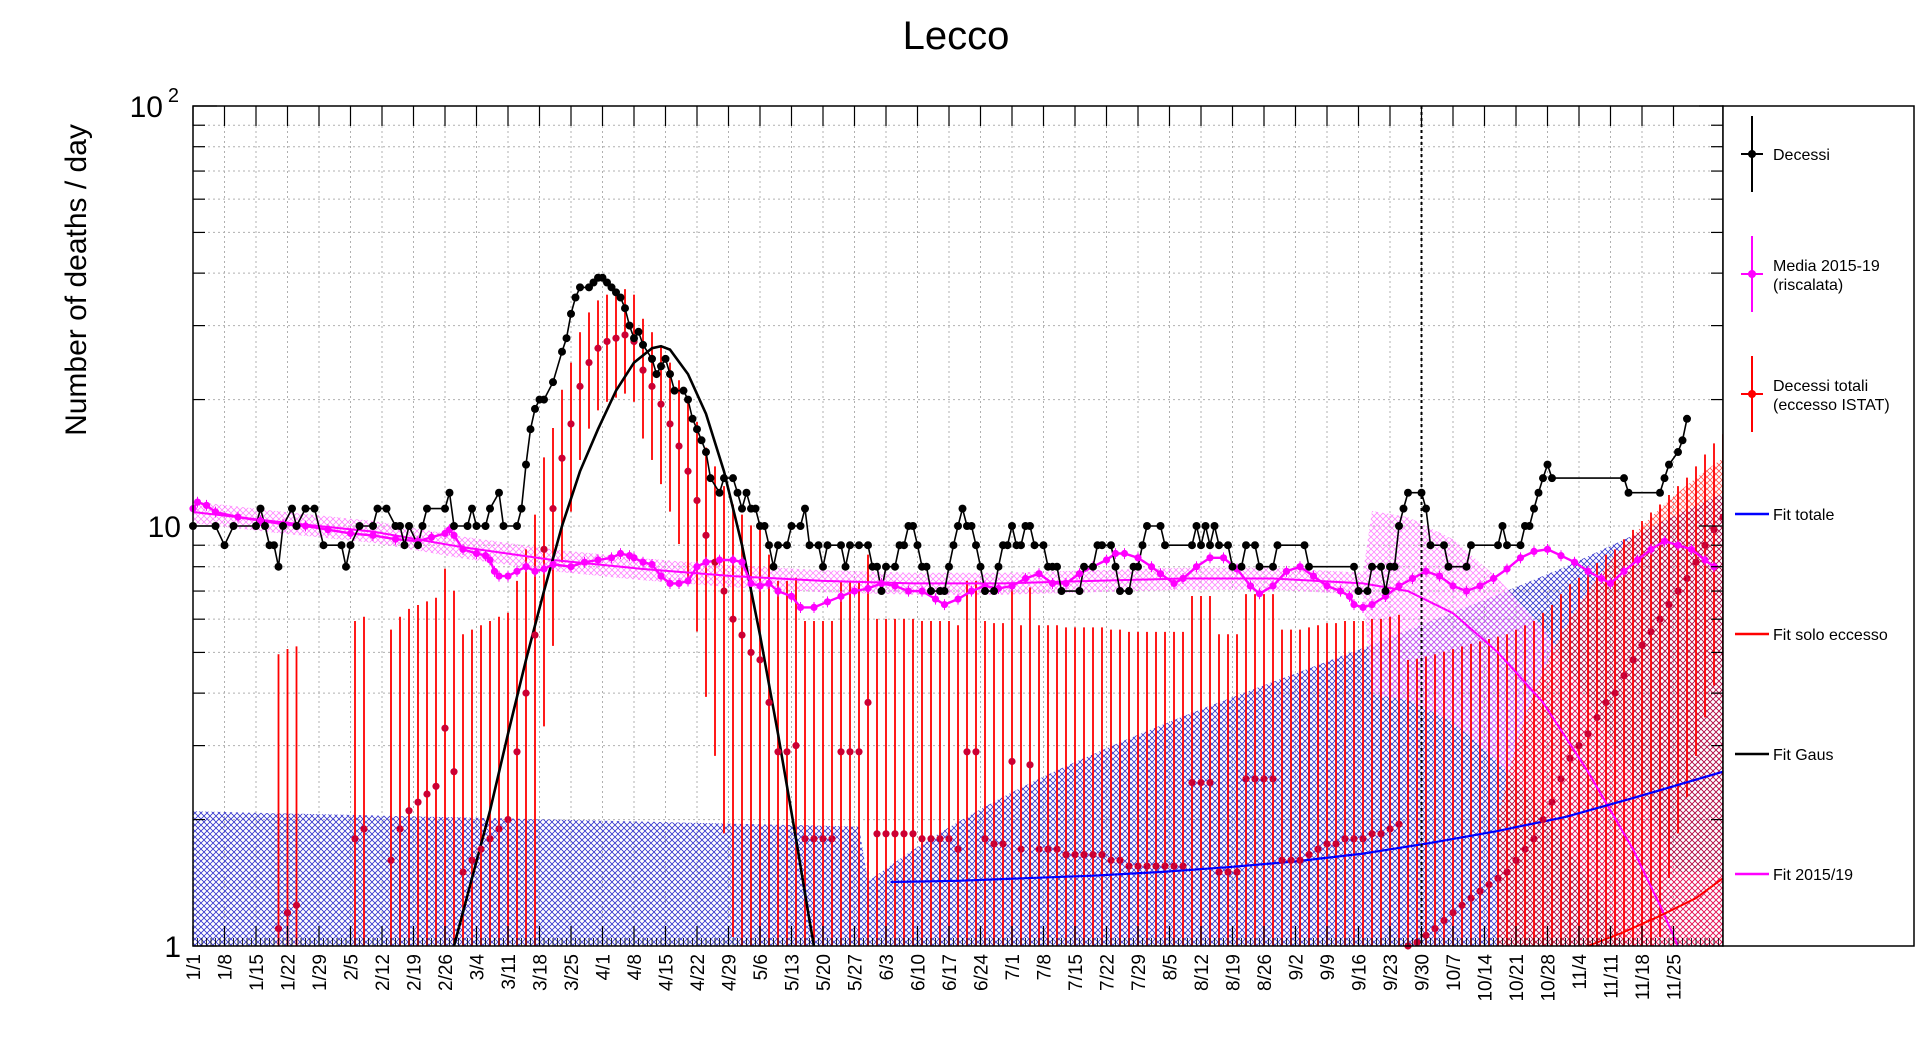 This screenshot has width=1916, height=1052. I want to click on legend-label: Fit Gaus, so click(1803, 755).